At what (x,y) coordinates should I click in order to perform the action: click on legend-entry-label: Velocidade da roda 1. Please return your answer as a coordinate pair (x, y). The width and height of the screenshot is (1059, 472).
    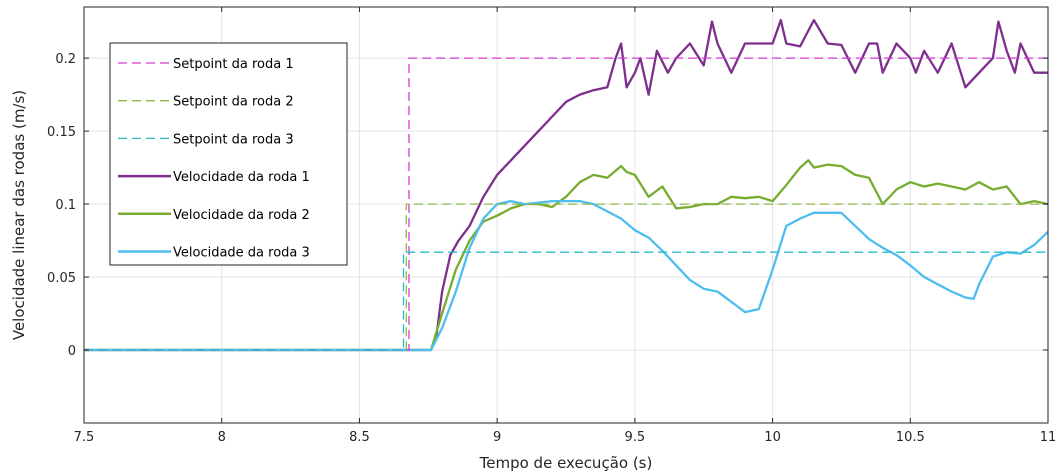
    Looking at the image, I should click on (241, 177).